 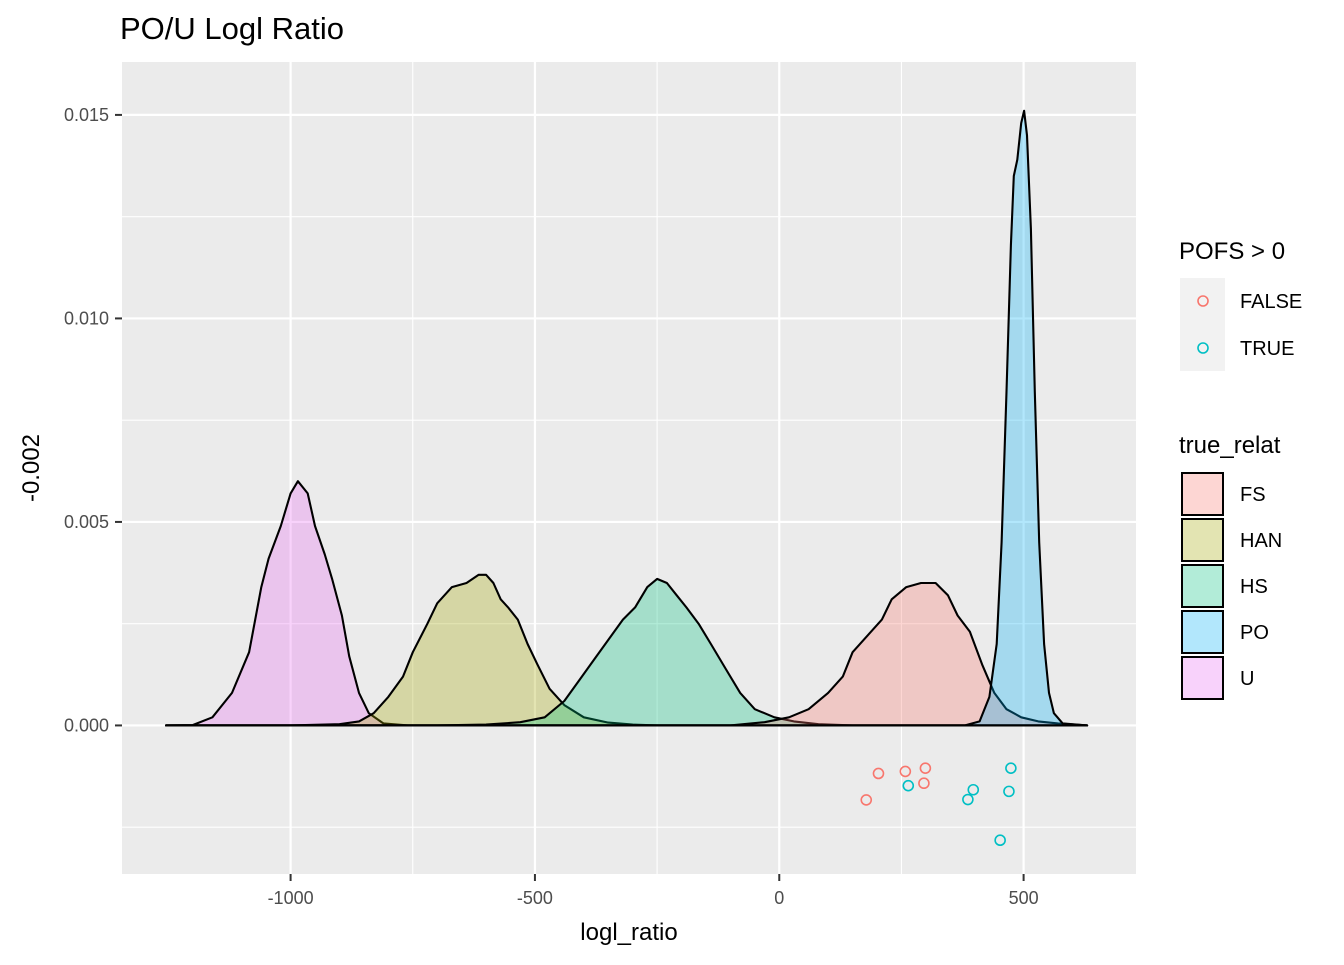 What do you see at coordinates (1203, 348) in the screenshot?
I see `legend-key-true` at bounding box center [1203, 348].